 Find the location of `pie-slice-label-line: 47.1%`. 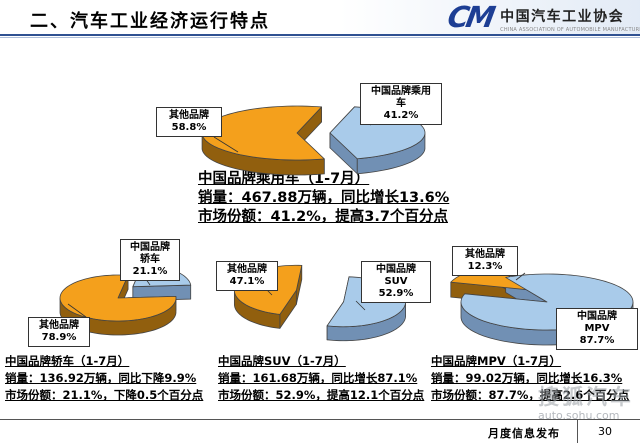

pie-slice-label-line: 47.1% is located at coordinates (247, 281).